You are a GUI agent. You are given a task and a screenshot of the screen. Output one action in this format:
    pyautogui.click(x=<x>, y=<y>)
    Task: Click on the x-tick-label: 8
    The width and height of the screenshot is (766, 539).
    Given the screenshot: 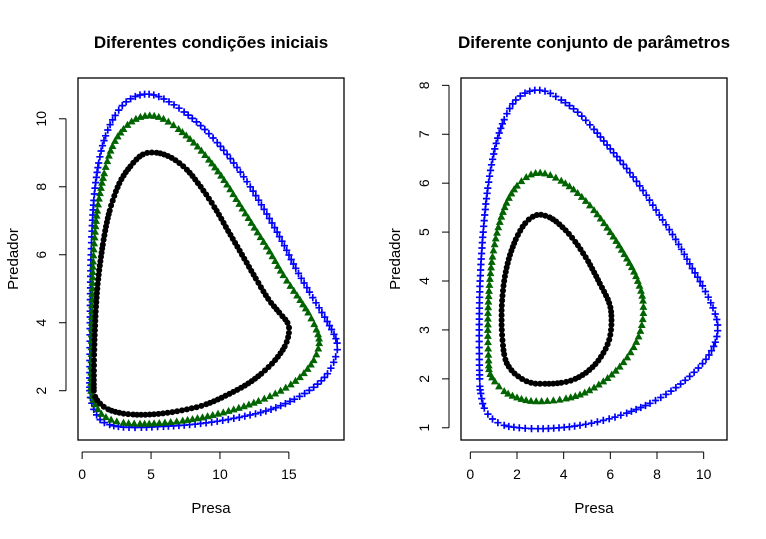 What is the action you would take?
    pyautogui.click(x=657, y=474)
    